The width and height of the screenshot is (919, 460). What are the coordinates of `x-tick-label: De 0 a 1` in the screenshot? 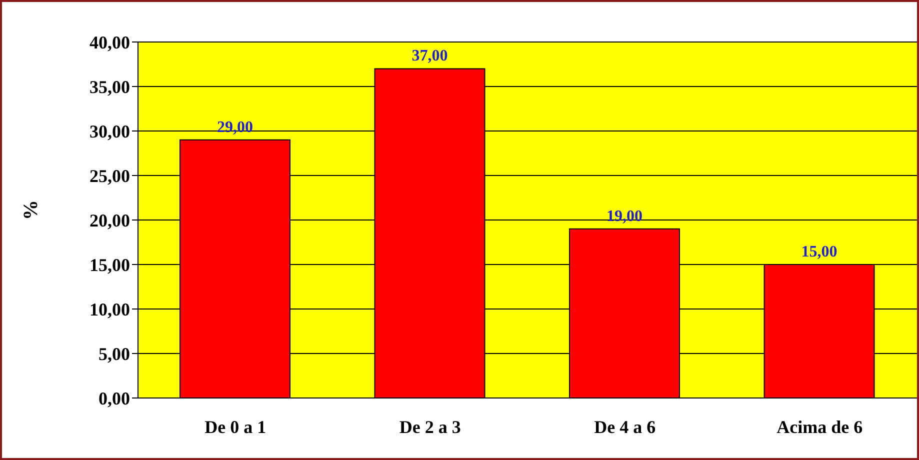 It's located at (235, 426).